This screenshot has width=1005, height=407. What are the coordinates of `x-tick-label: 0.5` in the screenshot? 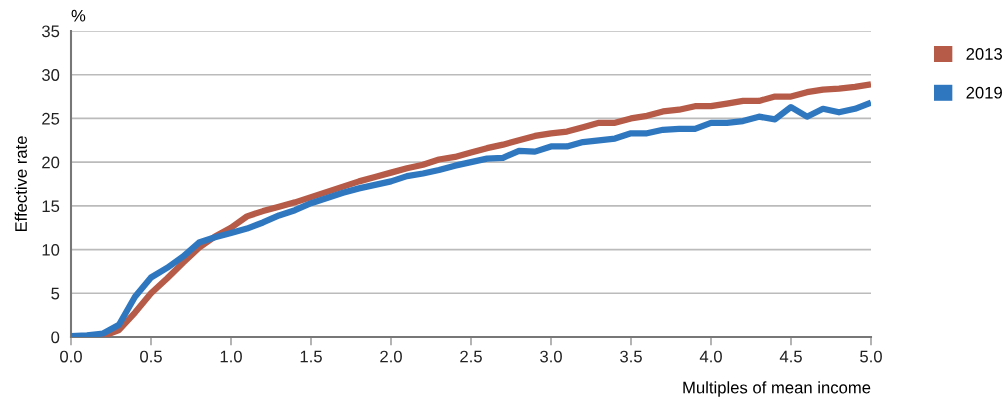 It's located at (151, 356).